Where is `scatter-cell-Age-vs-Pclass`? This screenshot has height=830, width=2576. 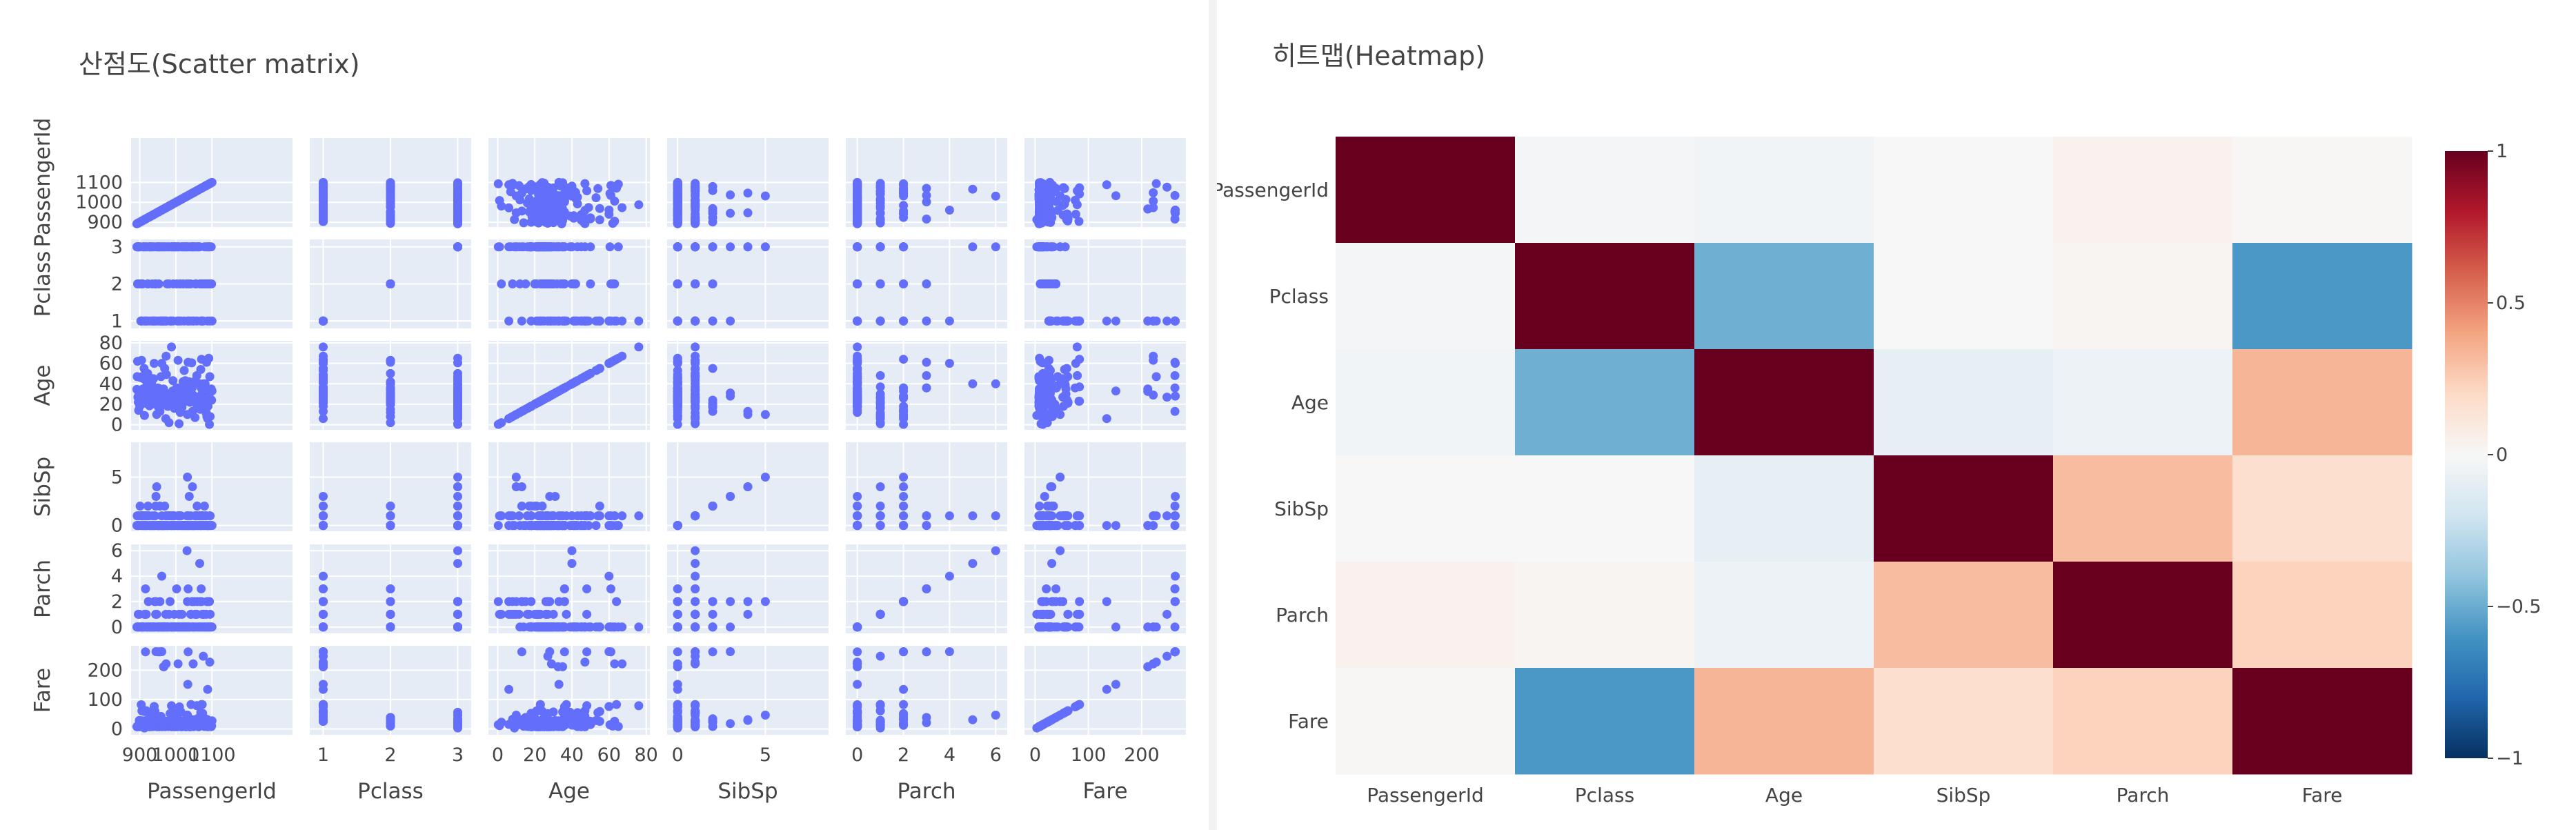
scatter-cell-Age-vs-Pclass is located at coordinates (390, 386).